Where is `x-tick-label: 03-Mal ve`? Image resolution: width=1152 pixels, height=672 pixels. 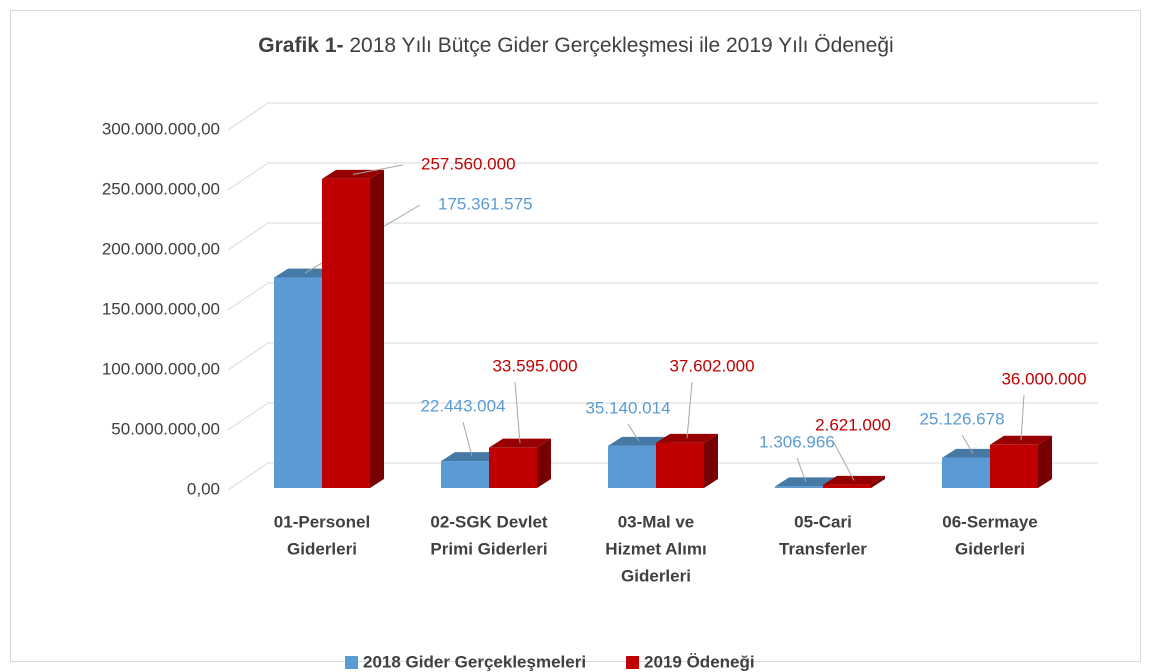 x-tick-label: 03-Mal ve is located at coordinates (656, 521).